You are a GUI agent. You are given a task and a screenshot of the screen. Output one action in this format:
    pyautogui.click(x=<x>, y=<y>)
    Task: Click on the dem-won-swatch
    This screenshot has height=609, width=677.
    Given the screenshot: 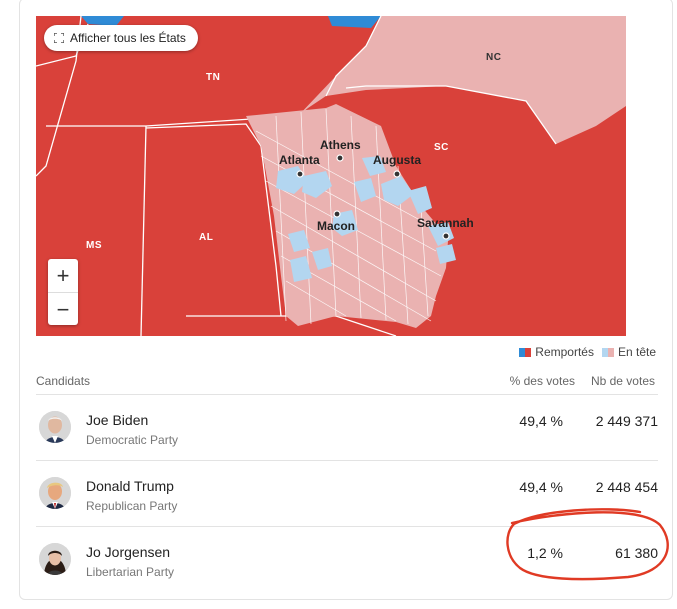 What is the action you would take?
    pyautogui.click(x=522, y=352)
    